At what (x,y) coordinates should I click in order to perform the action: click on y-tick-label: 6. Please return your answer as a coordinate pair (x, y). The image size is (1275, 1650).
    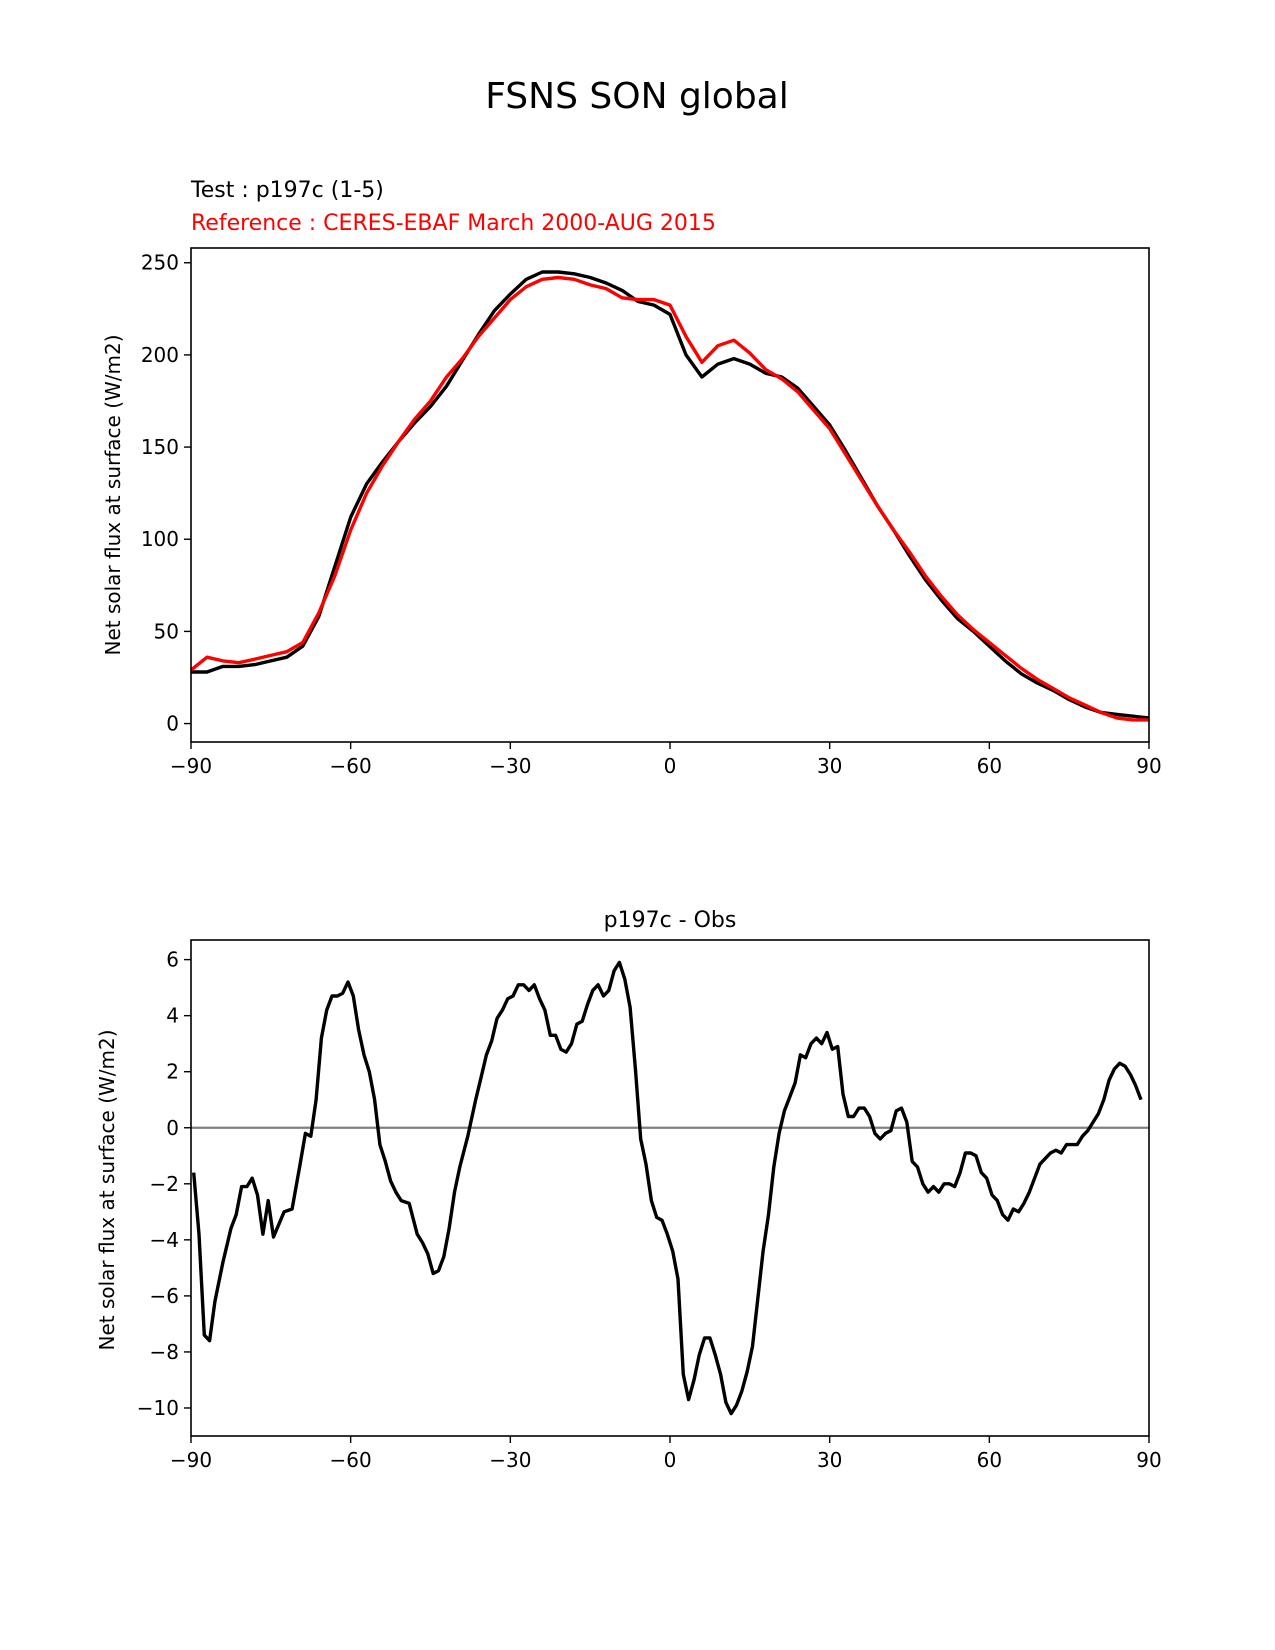
    Looking at the image, I should click on (172, 960).